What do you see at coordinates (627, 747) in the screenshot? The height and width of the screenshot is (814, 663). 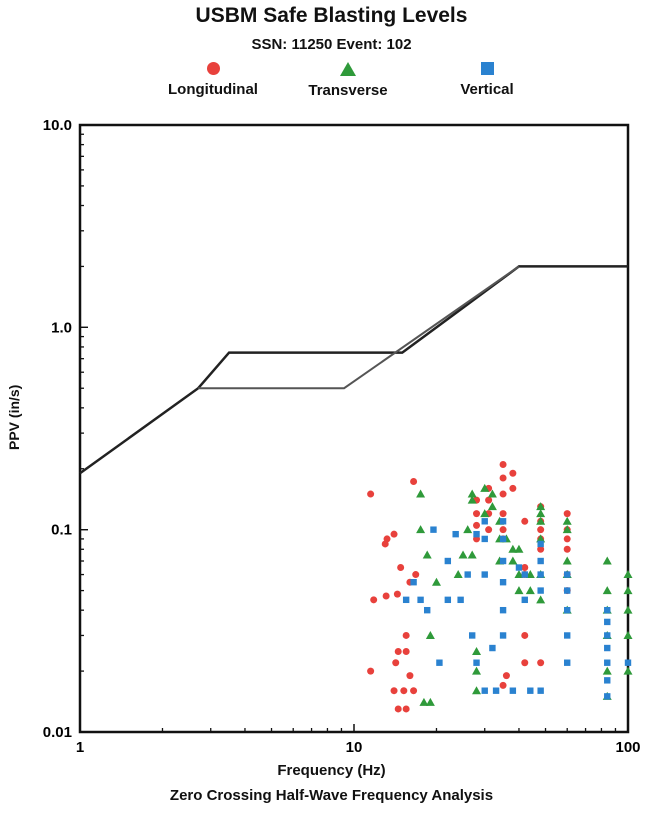 I see `x-tick-label: 100` at bounding box center [627, 747].